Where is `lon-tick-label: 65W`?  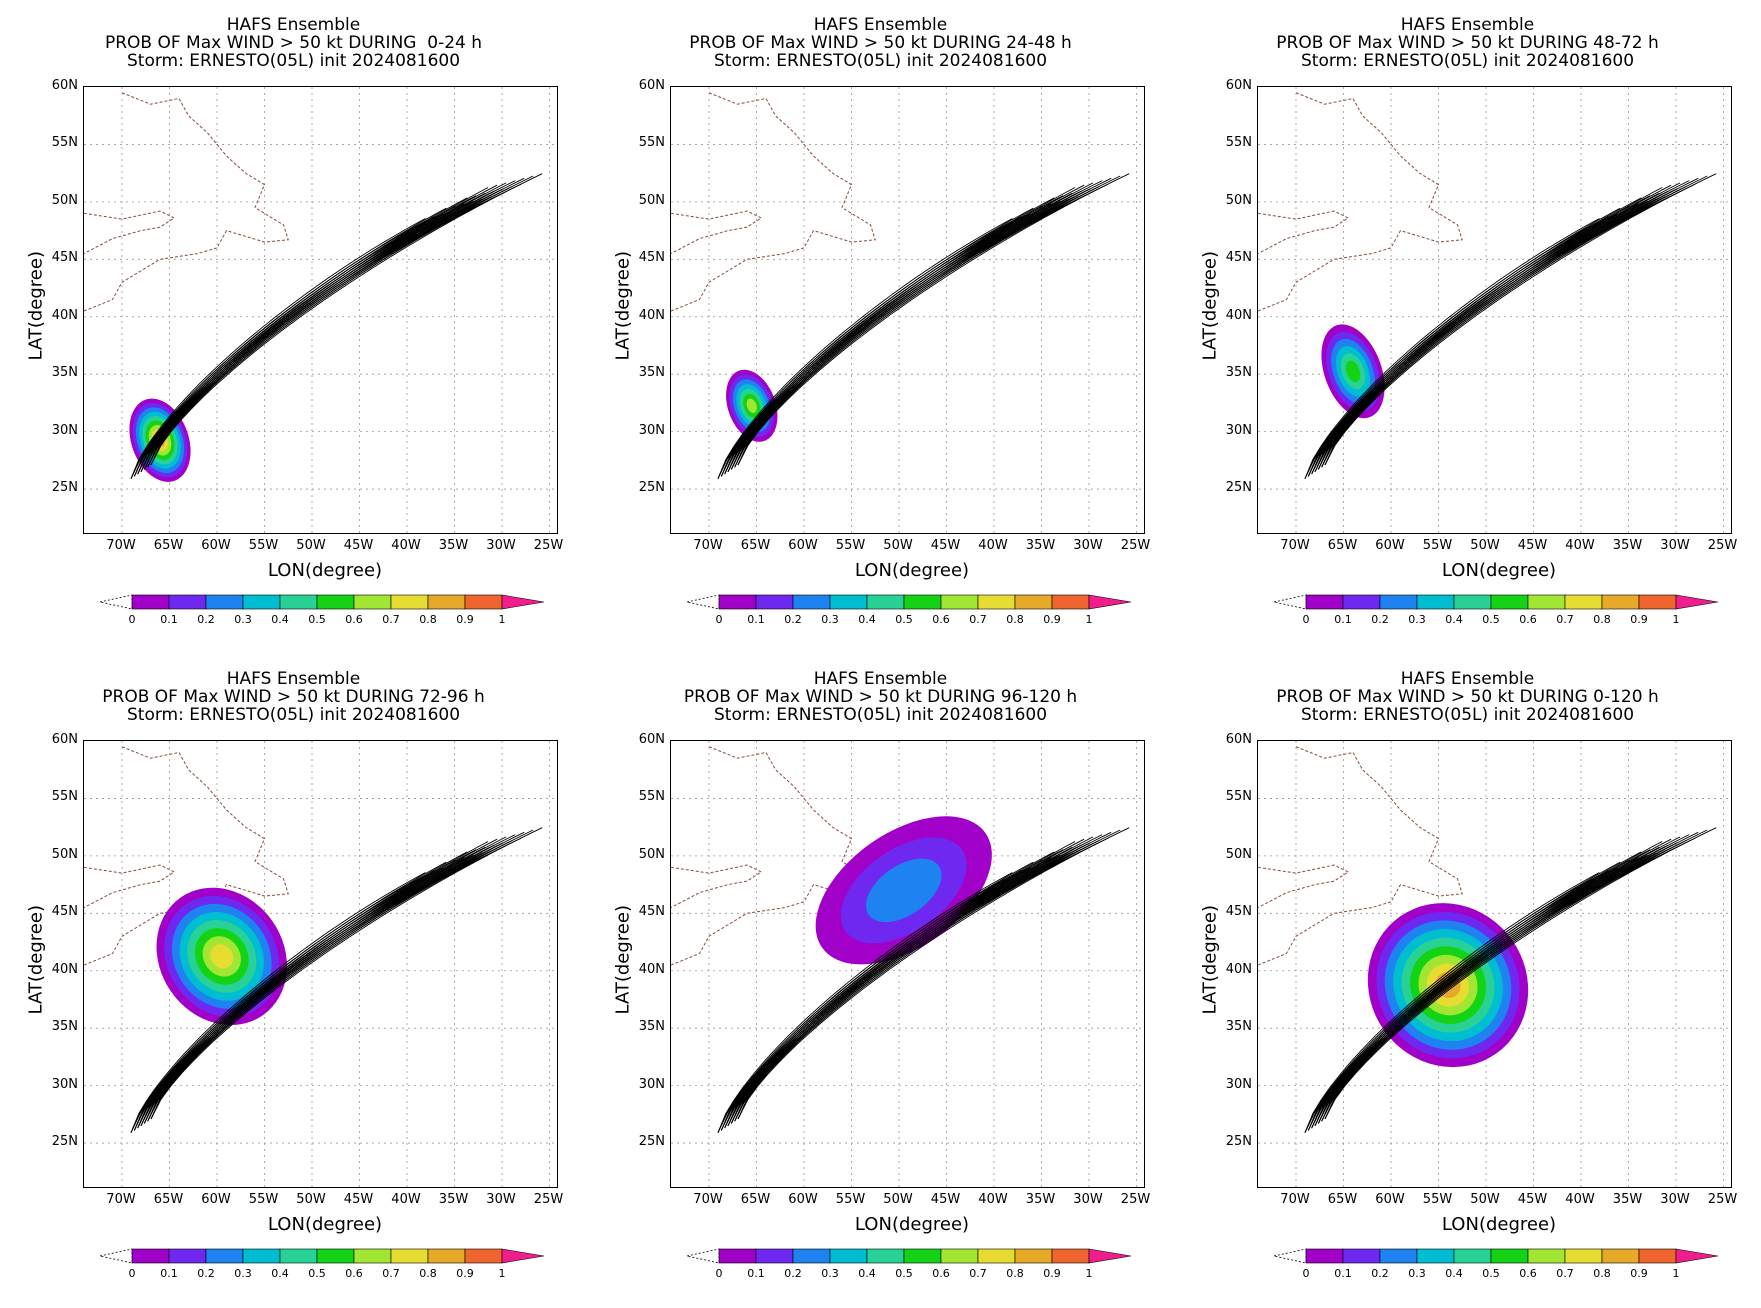
lon-tick-label: 65W is located at coordinates (755, 1199).